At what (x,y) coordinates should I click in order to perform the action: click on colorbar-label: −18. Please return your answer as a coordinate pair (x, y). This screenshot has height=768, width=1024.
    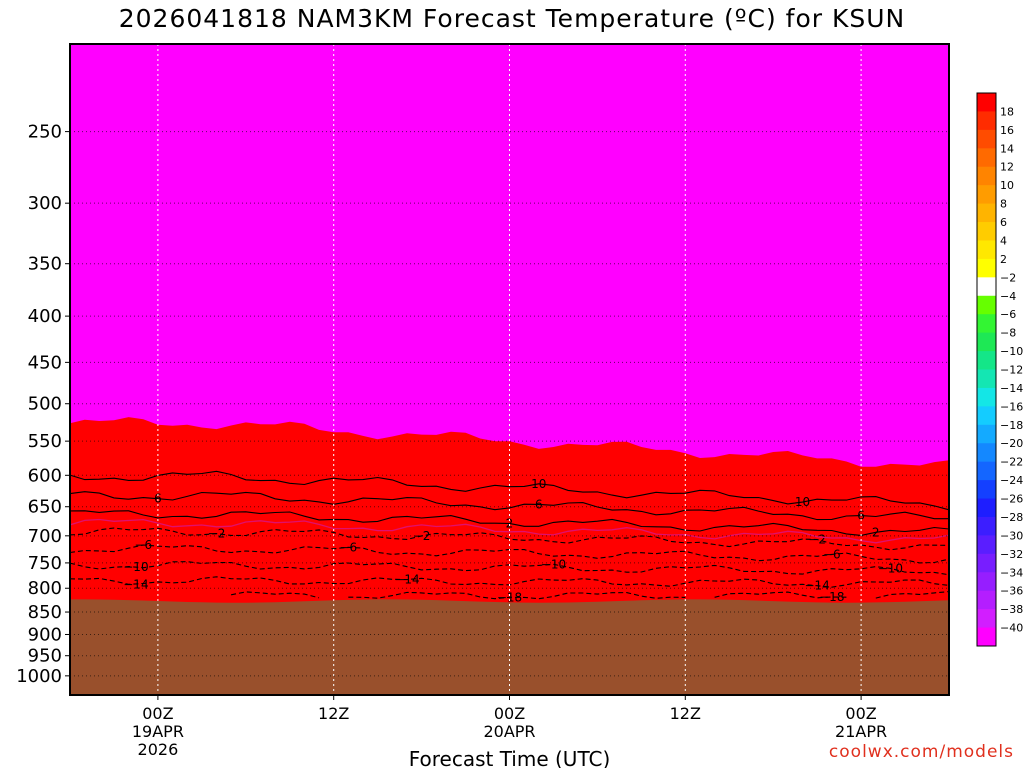
    Looking at the image, I should click on (1011, 425).